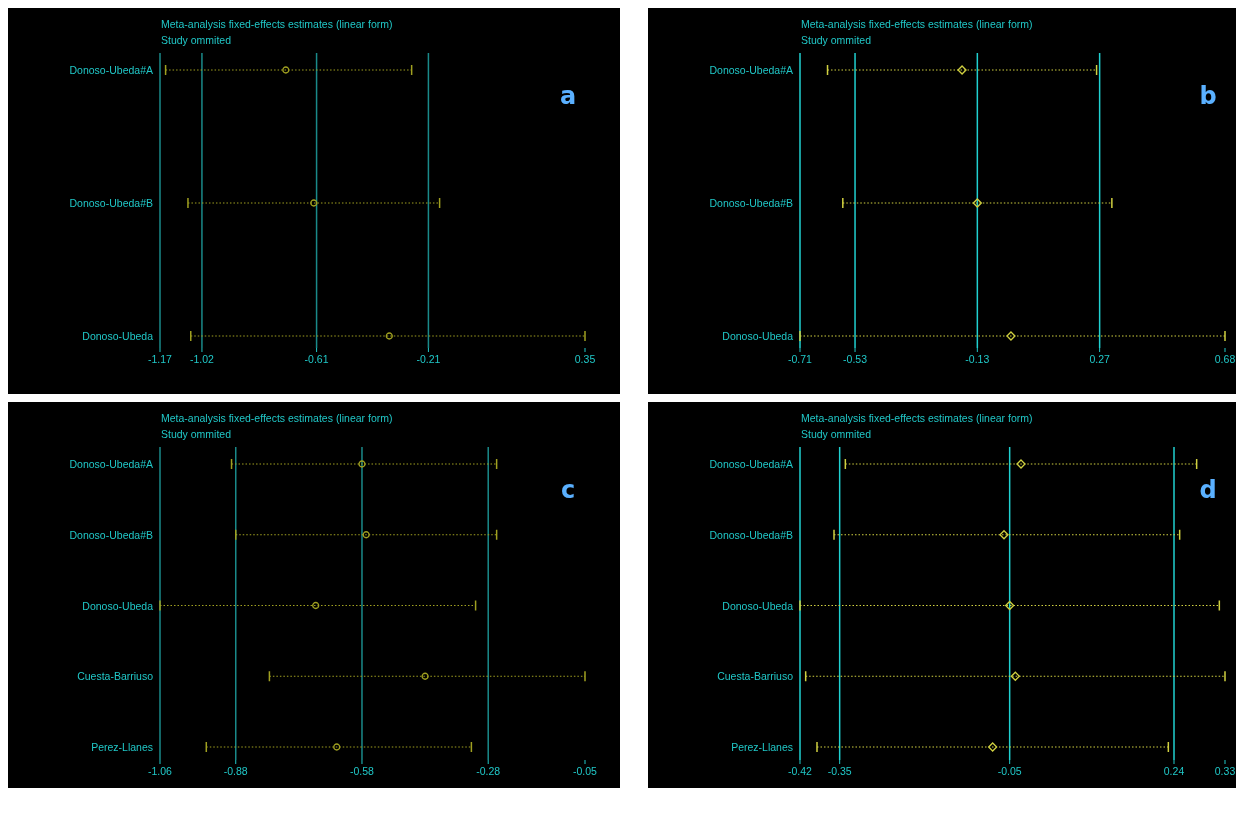 The width and height of the screenshot is (1244, 818). I want to click on x-tick-label: 0.35, so click(585, 359).